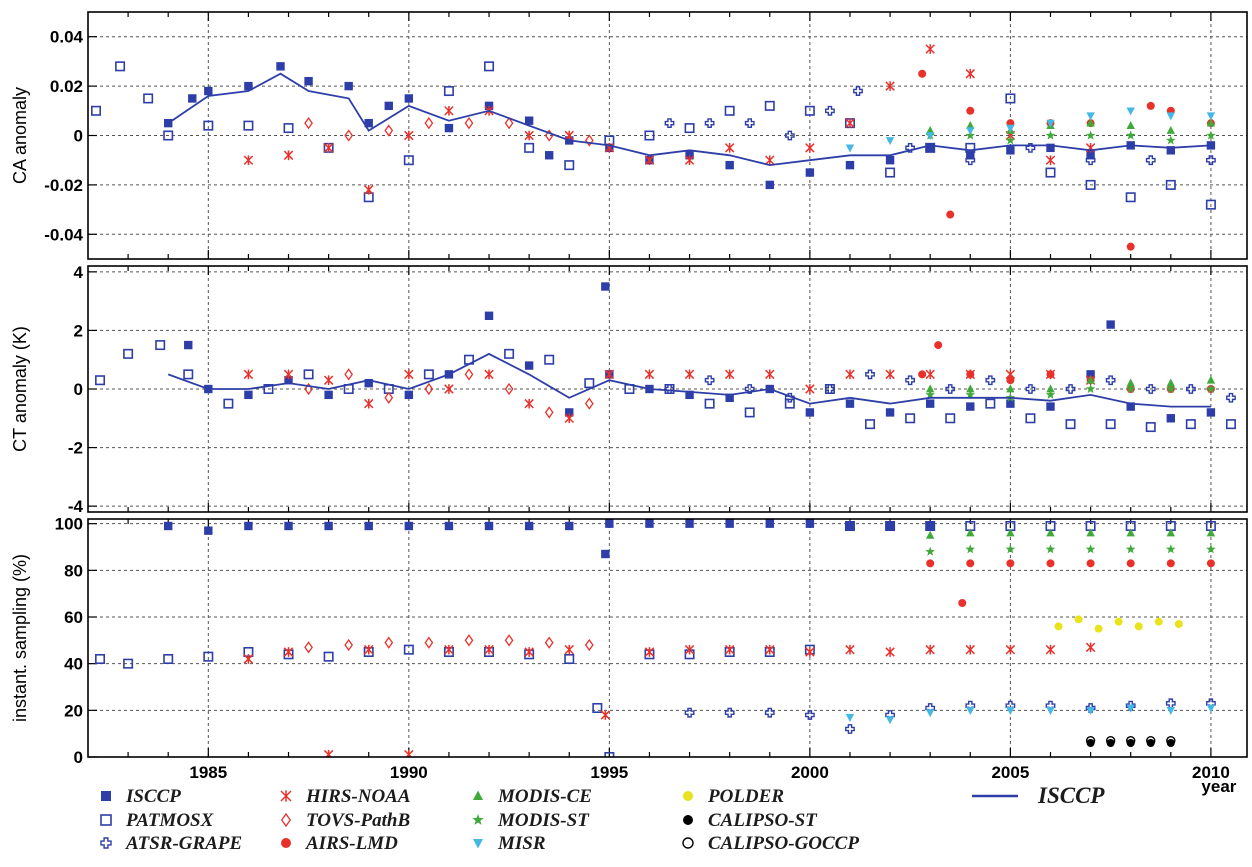  What do you see at coordinates (531, 820) in the screenshot?
I see `legend-item-modis-st: MODIS-ST` at bounding box center [531, 820].